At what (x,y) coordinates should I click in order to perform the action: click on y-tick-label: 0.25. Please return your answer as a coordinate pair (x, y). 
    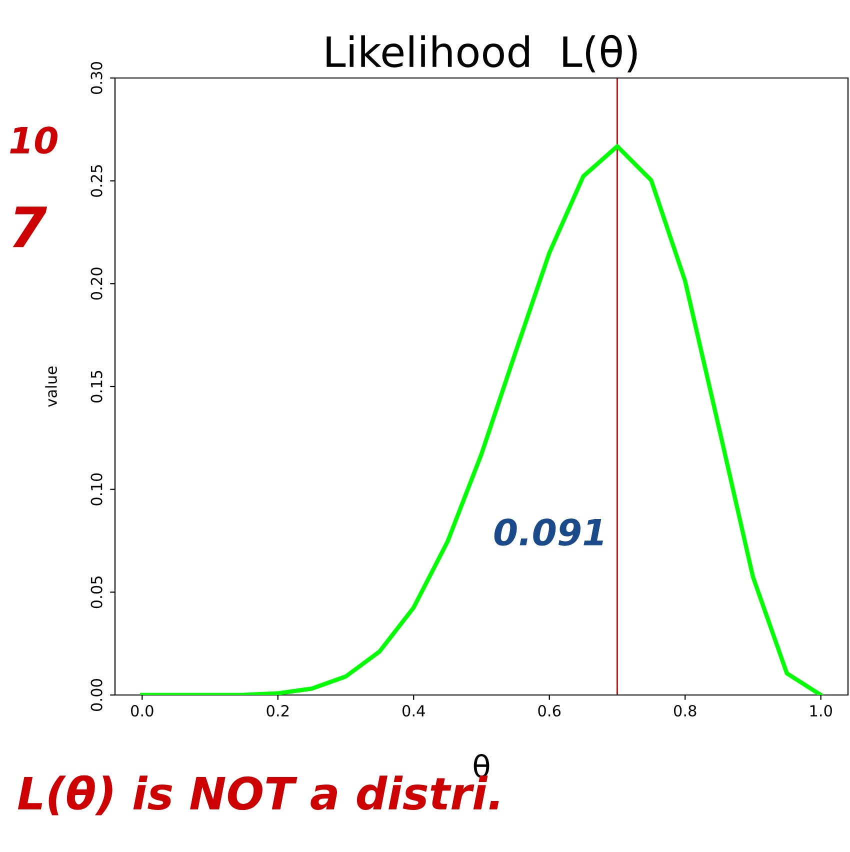
    Looking at the image, I should click on (96, 181).